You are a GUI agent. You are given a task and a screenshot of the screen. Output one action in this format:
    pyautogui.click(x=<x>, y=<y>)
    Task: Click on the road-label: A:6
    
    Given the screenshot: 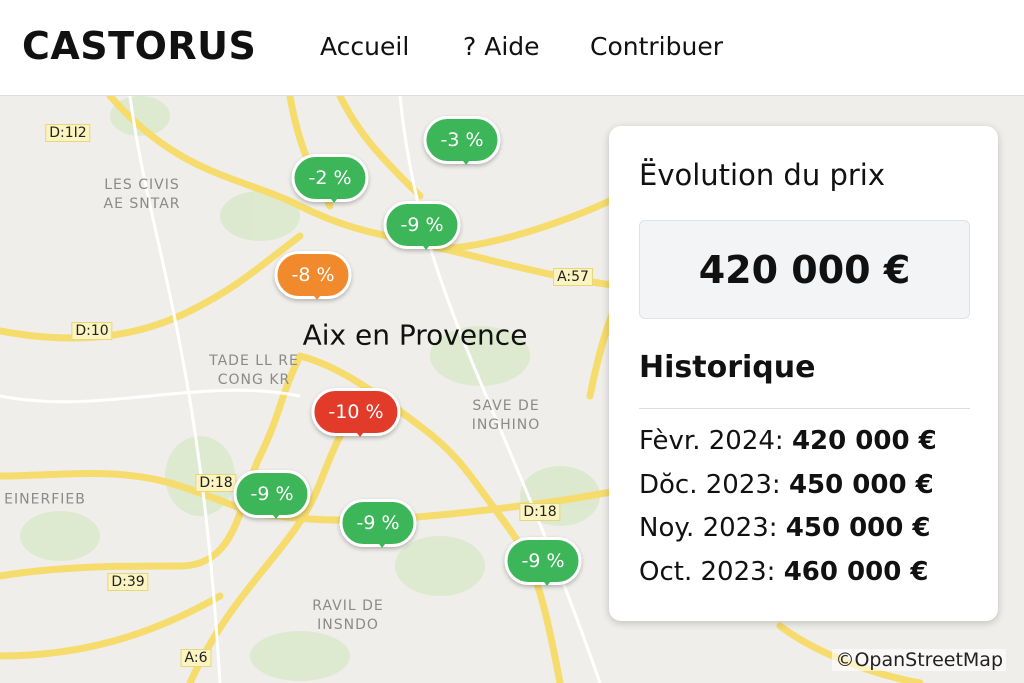 What is the action you would take?
    pyautogui.click(x=196, y=658)
    